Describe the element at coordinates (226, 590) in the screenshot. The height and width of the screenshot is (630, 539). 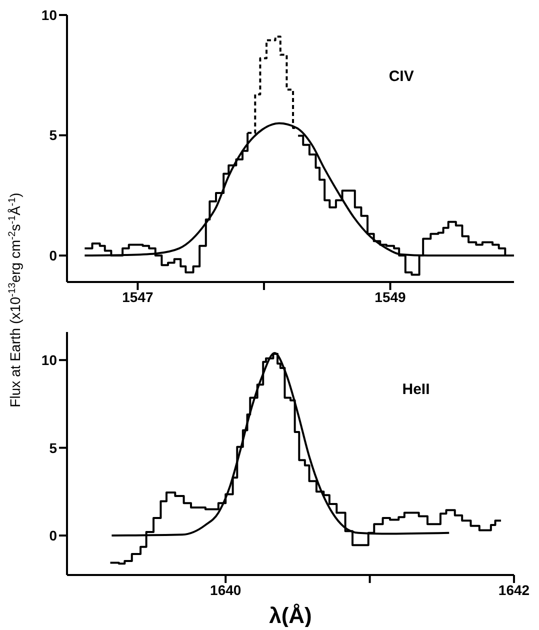
I see `x-tick-label: 1640` at that location.